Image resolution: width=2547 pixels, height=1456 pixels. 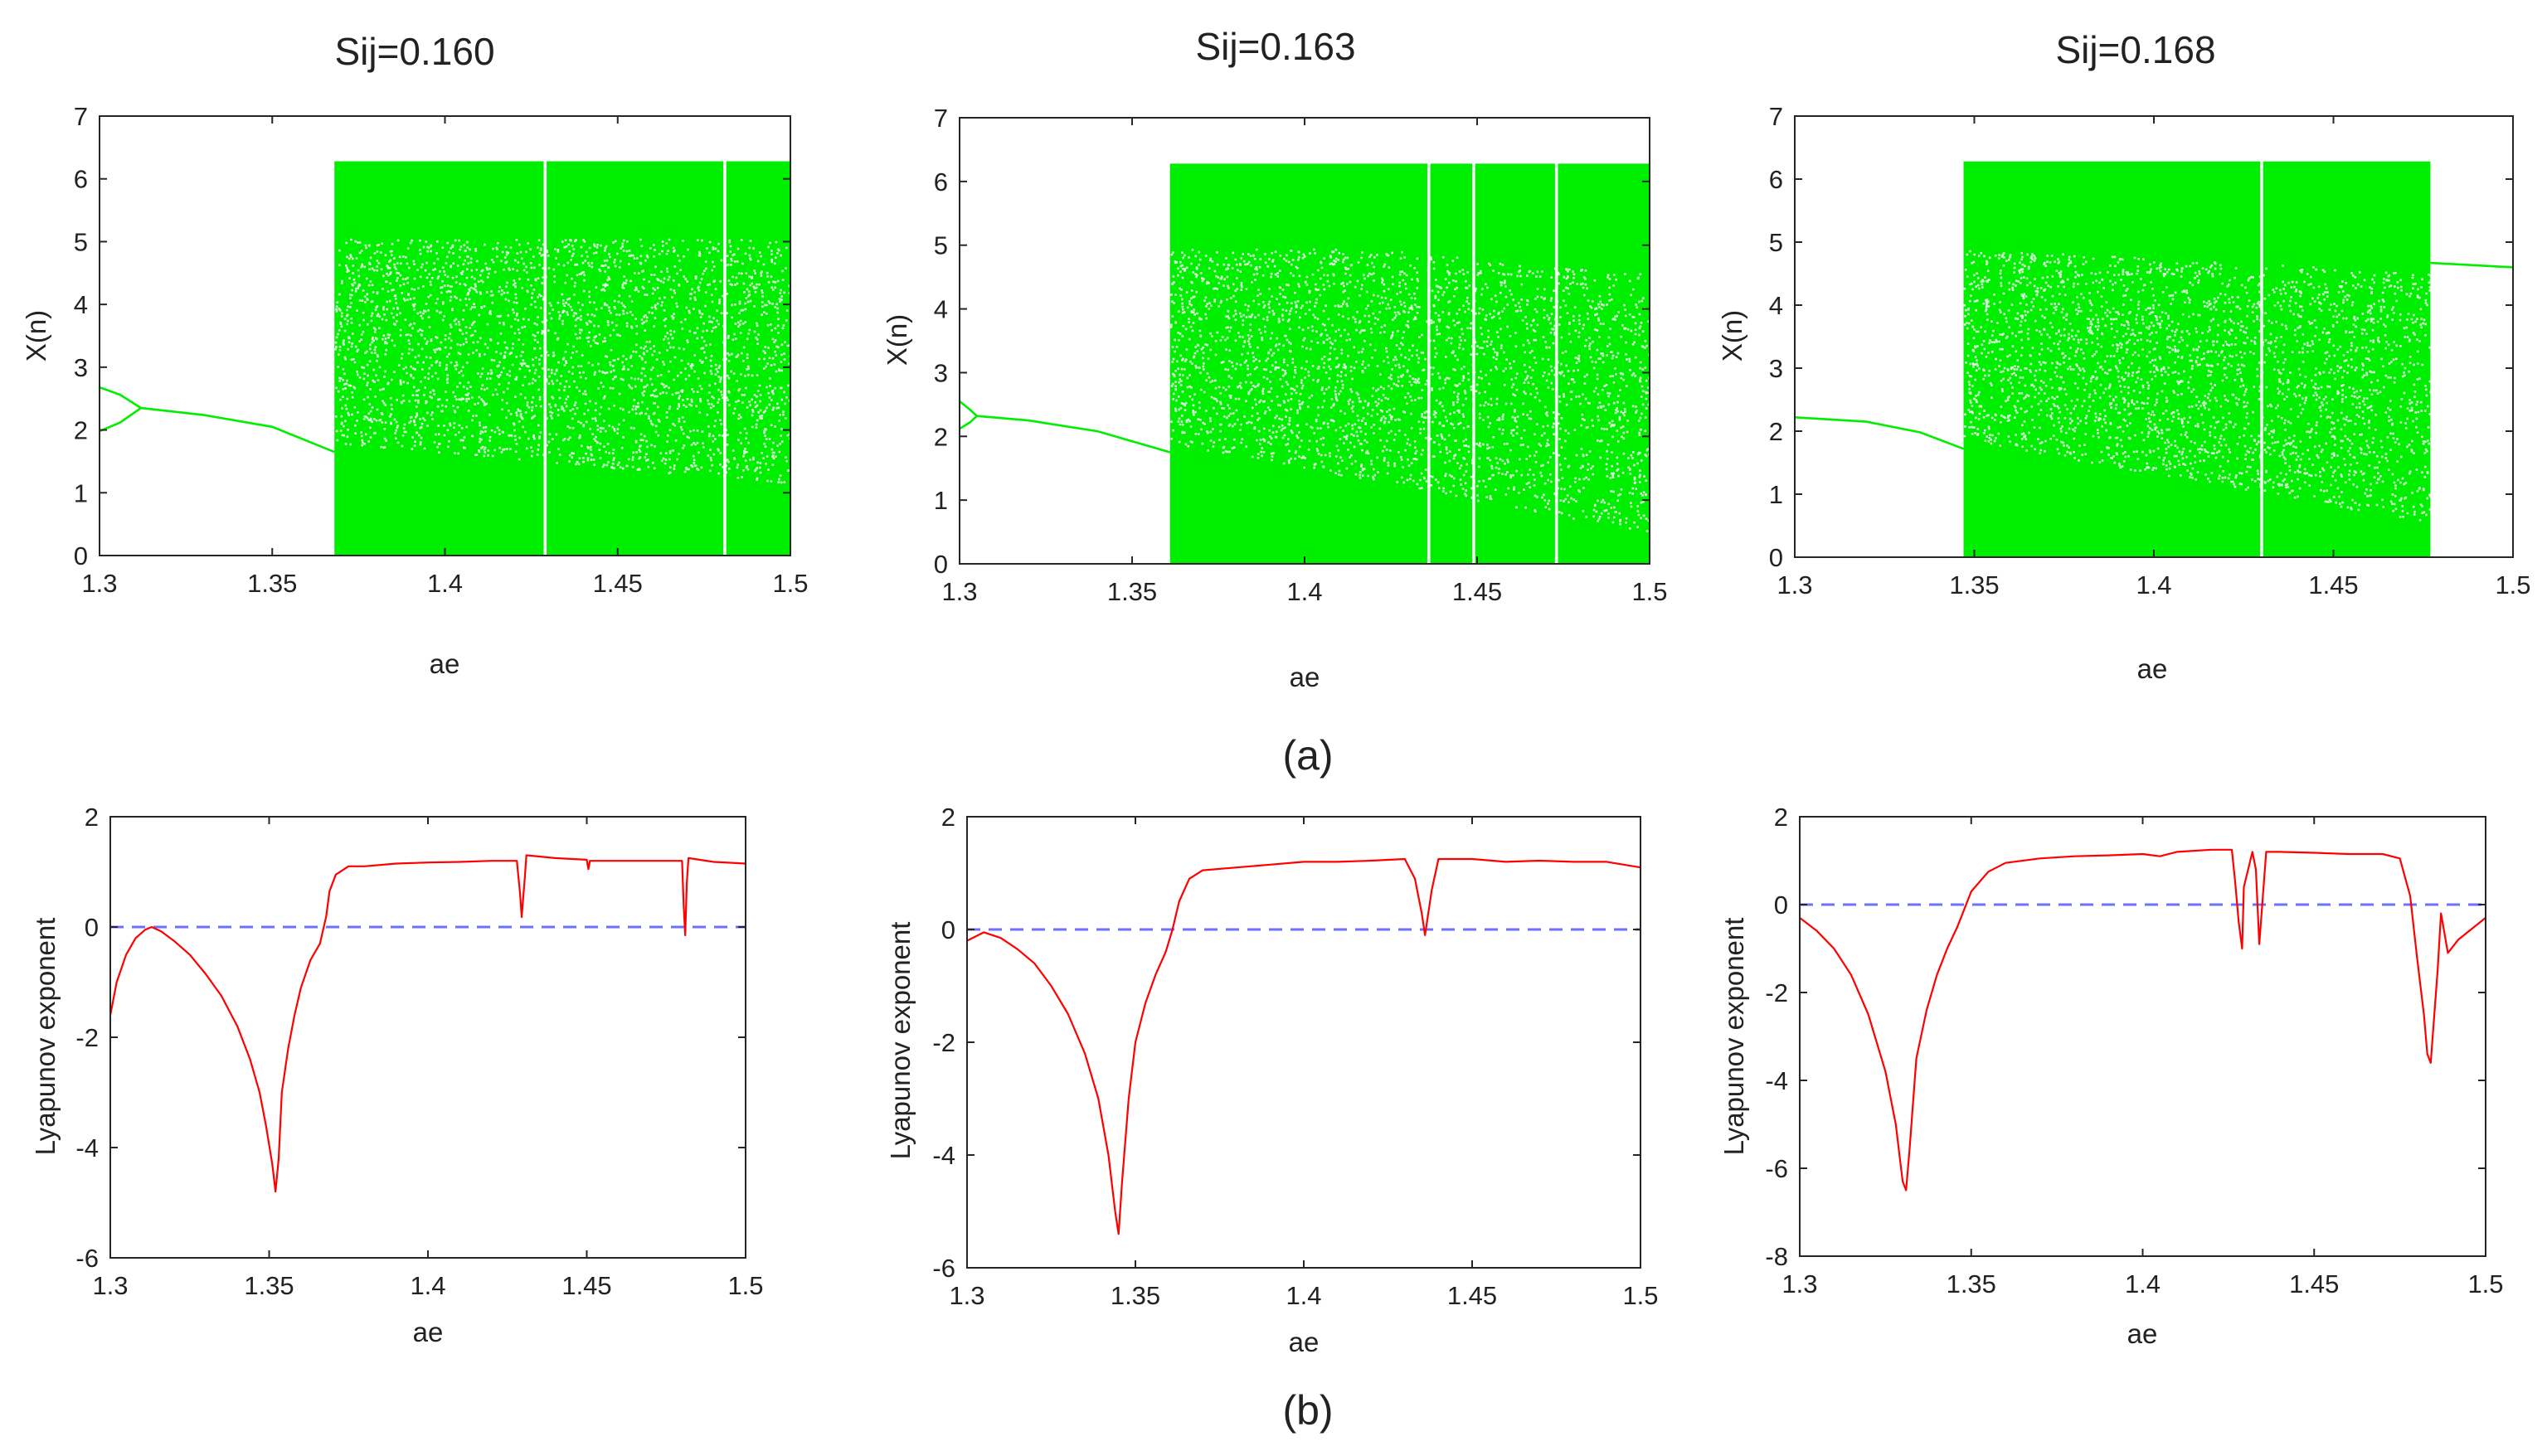 What do you see at coordinates (1776, 1037) in the screenshot?
I see `y-ticks: -8 -6 -4 -2 0 2` at bounding box center [1776, 1037].